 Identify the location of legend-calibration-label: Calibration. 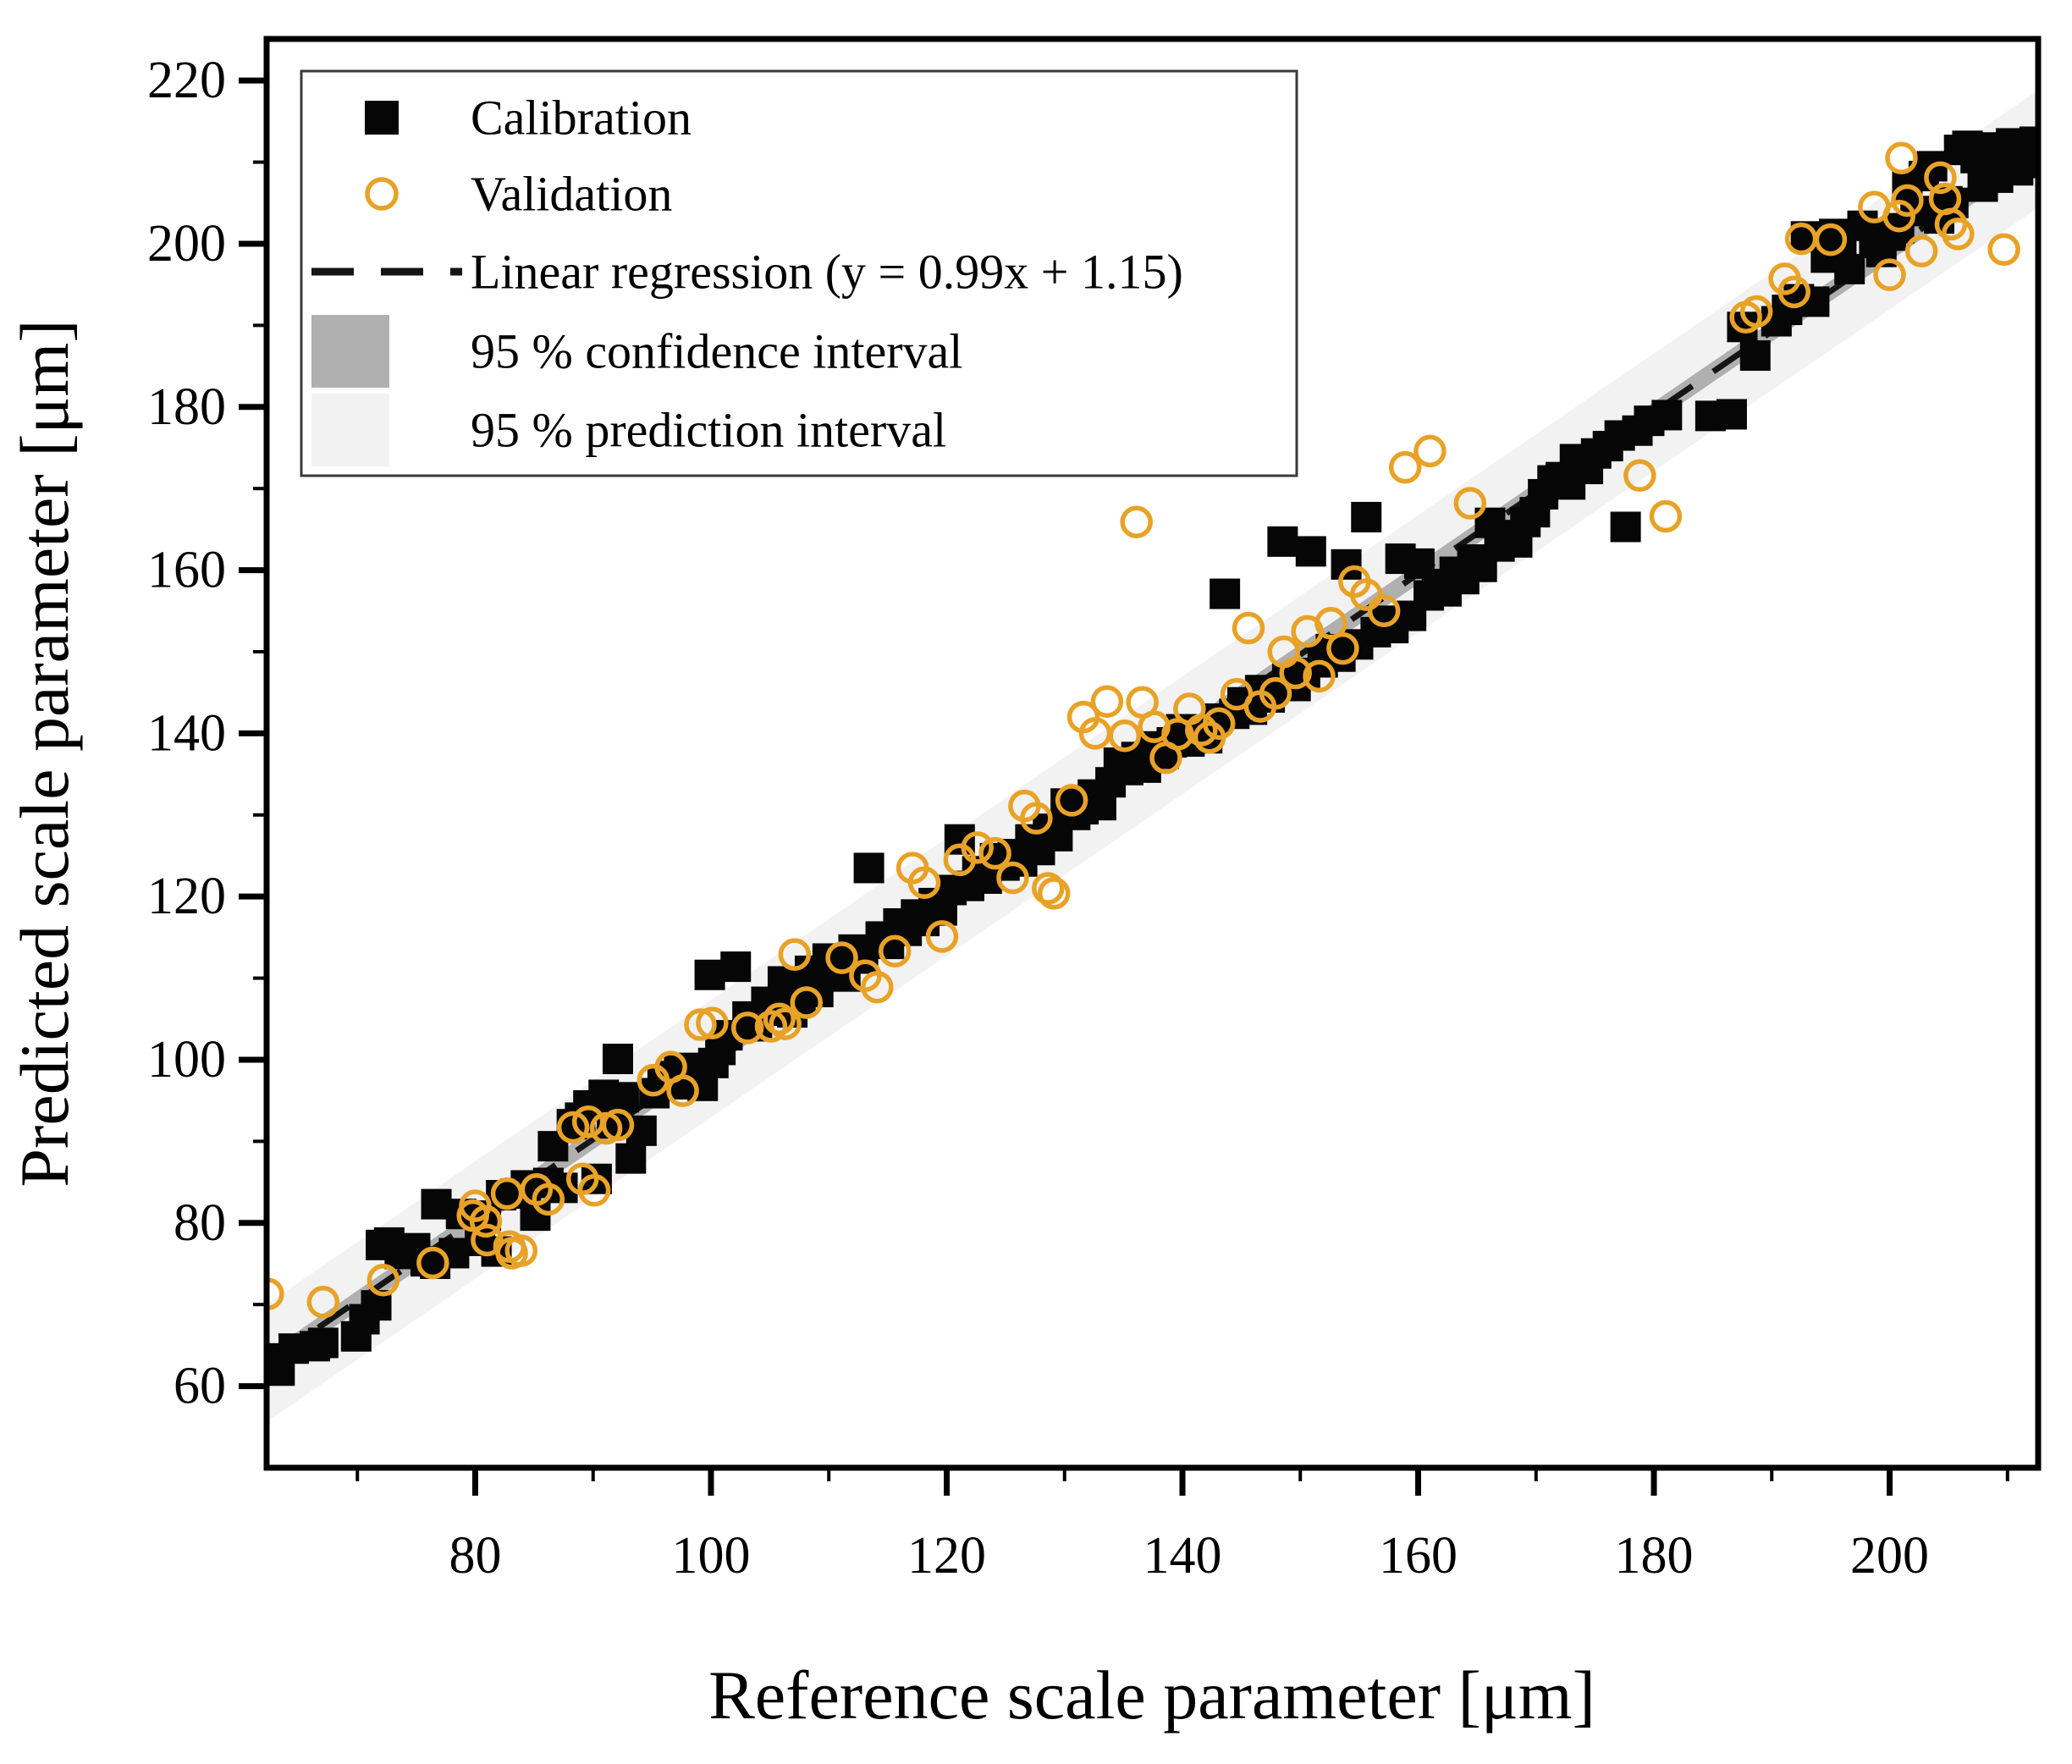
(581, 118).